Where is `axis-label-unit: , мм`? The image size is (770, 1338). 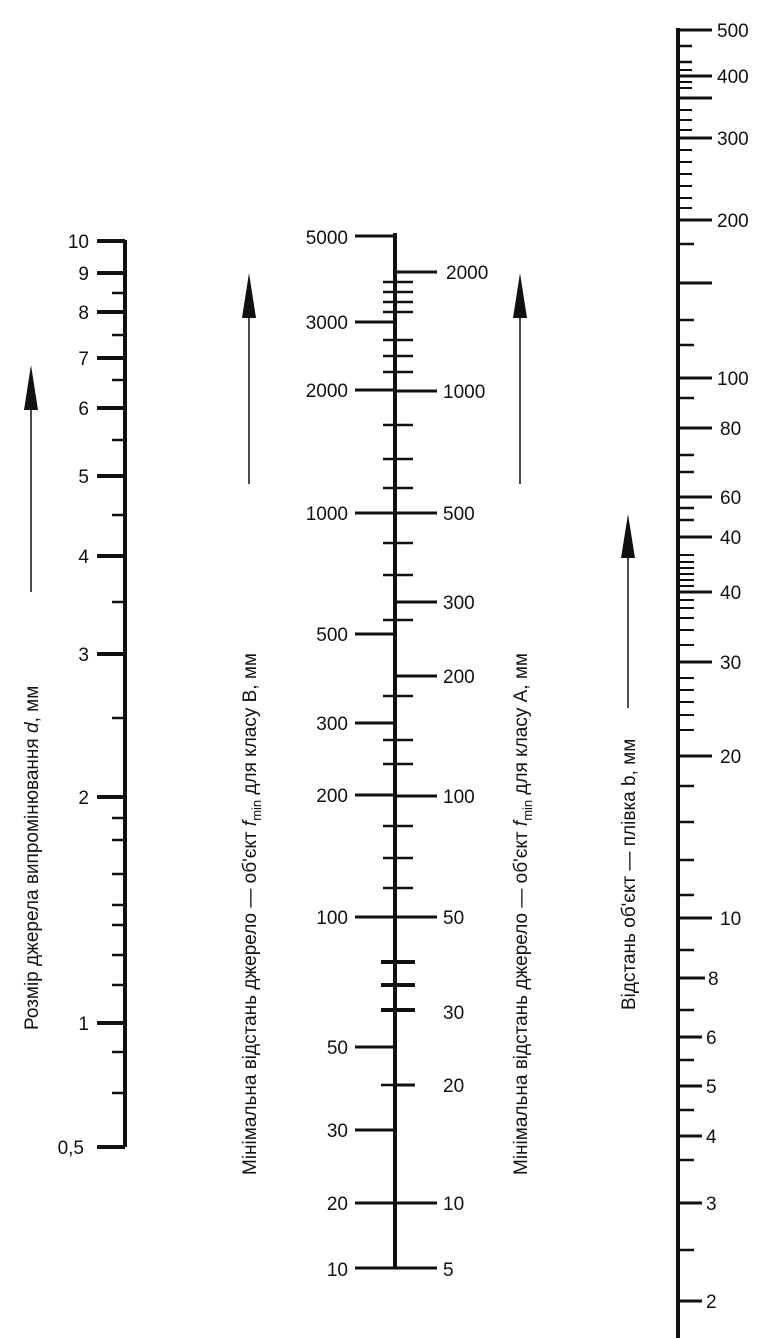 axis-label-unit: , мм is located at coordinates (32, 704).